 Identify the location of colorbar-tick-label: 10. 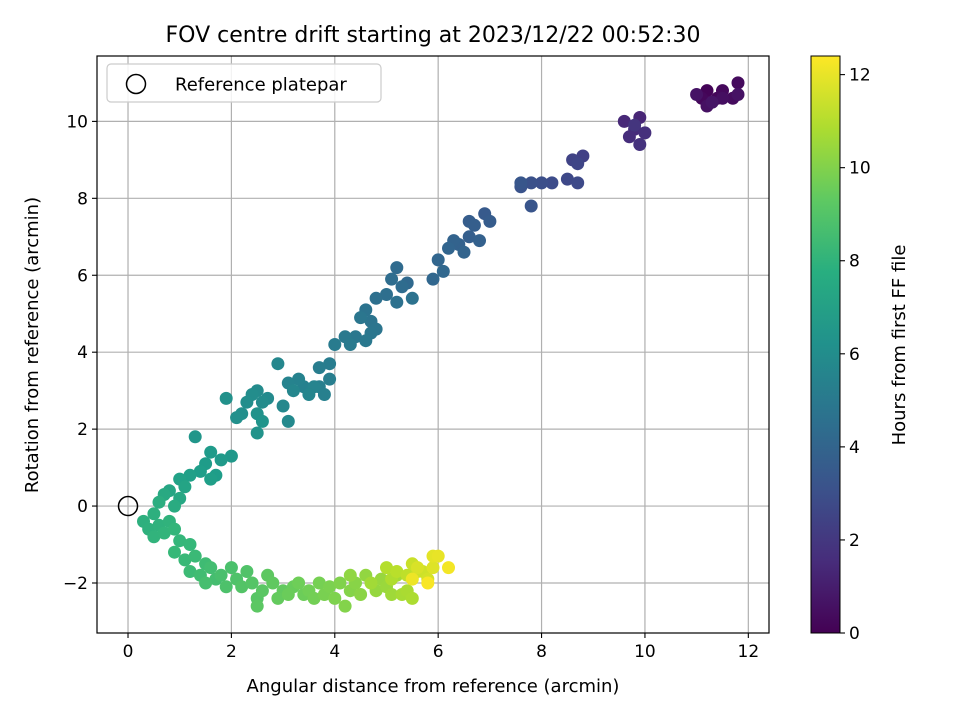
(860, 169).